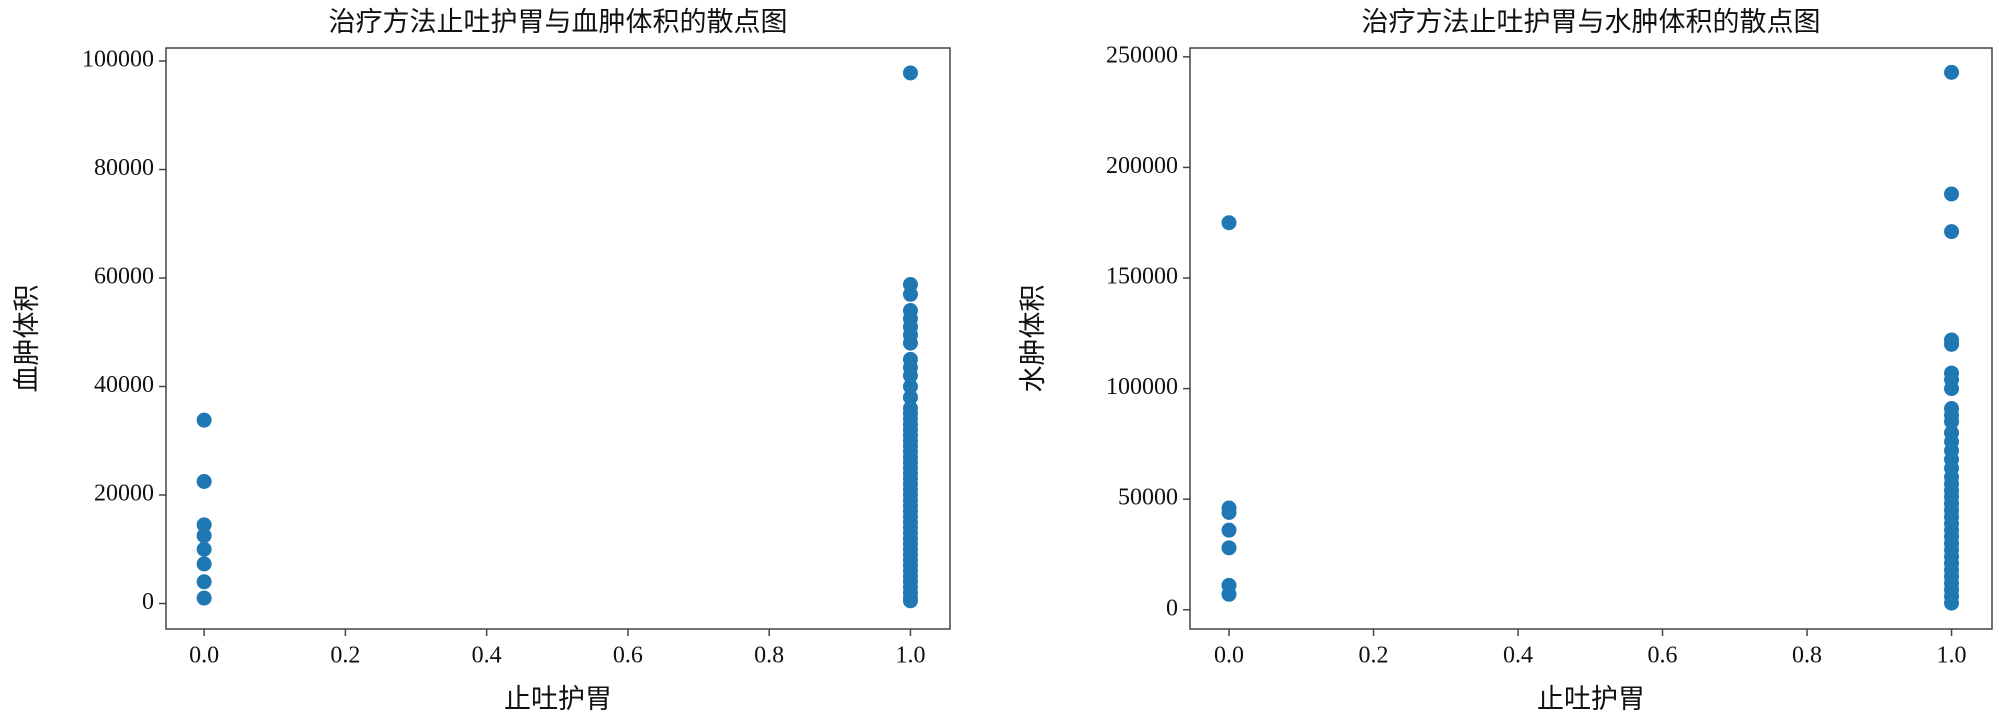 This screenshot has height=723, width=2000. Describe the element at coordinates (558, 22) in the screenshot. I see `chart-title: 治疗方法止吐护胃与血肿体积的散点图` at that location.